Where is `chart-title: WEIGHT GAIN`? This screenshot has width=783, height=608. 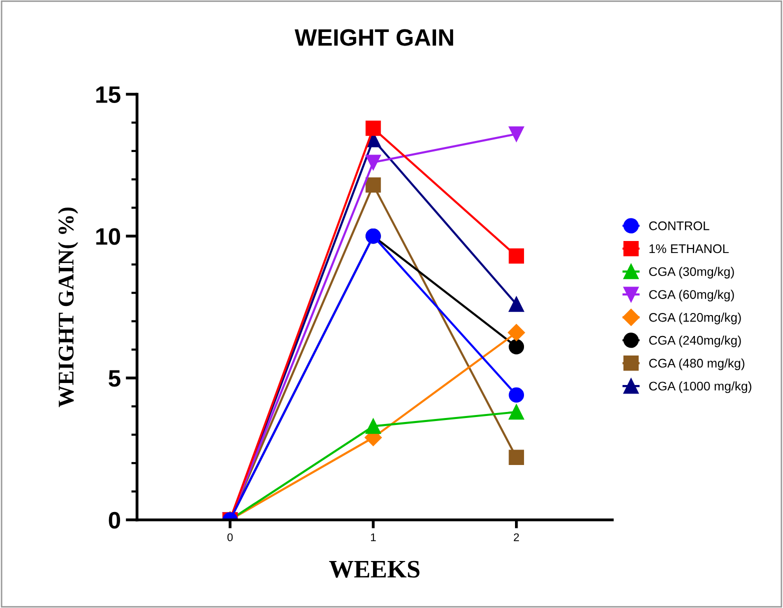 chart-title: WEIGHT GAIN is located at coordinates (374, 37).